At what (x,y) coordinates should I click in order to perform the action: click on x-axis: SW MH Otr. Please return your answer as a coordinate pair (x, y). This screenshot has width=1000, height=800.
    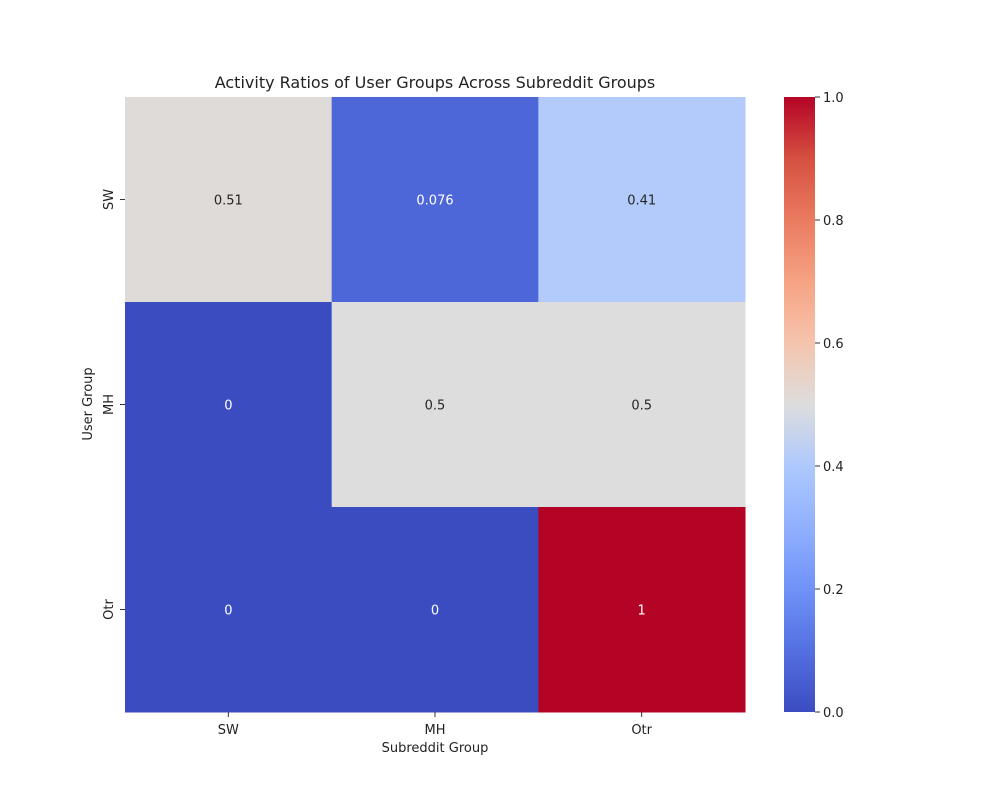
    Looking at the image, I should click on (435, 725).